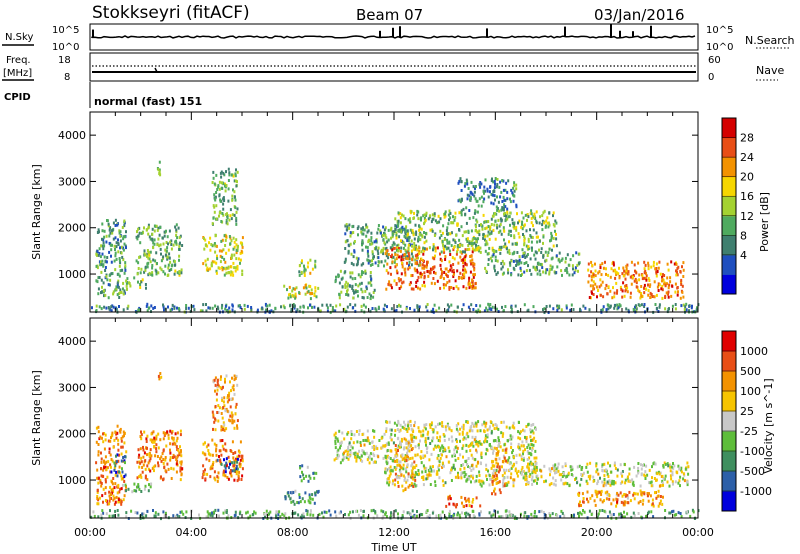 The height and width of the screenshot is (554, 800). Describe the element at coordinates (639, 15) in the screenshot. I see `date-label: 03/Jan/2016` at that location.